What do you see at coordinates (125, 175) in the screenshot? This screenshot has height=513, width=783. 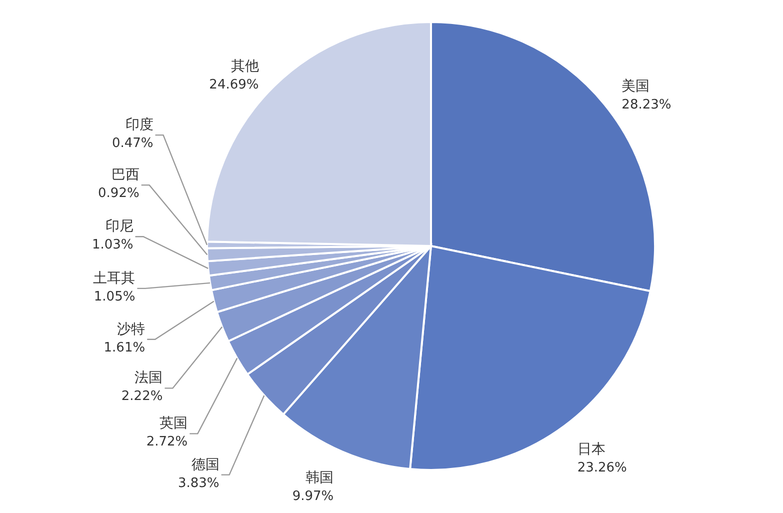 I see `slice-label: 巴西` at bounding box center [125, 175].